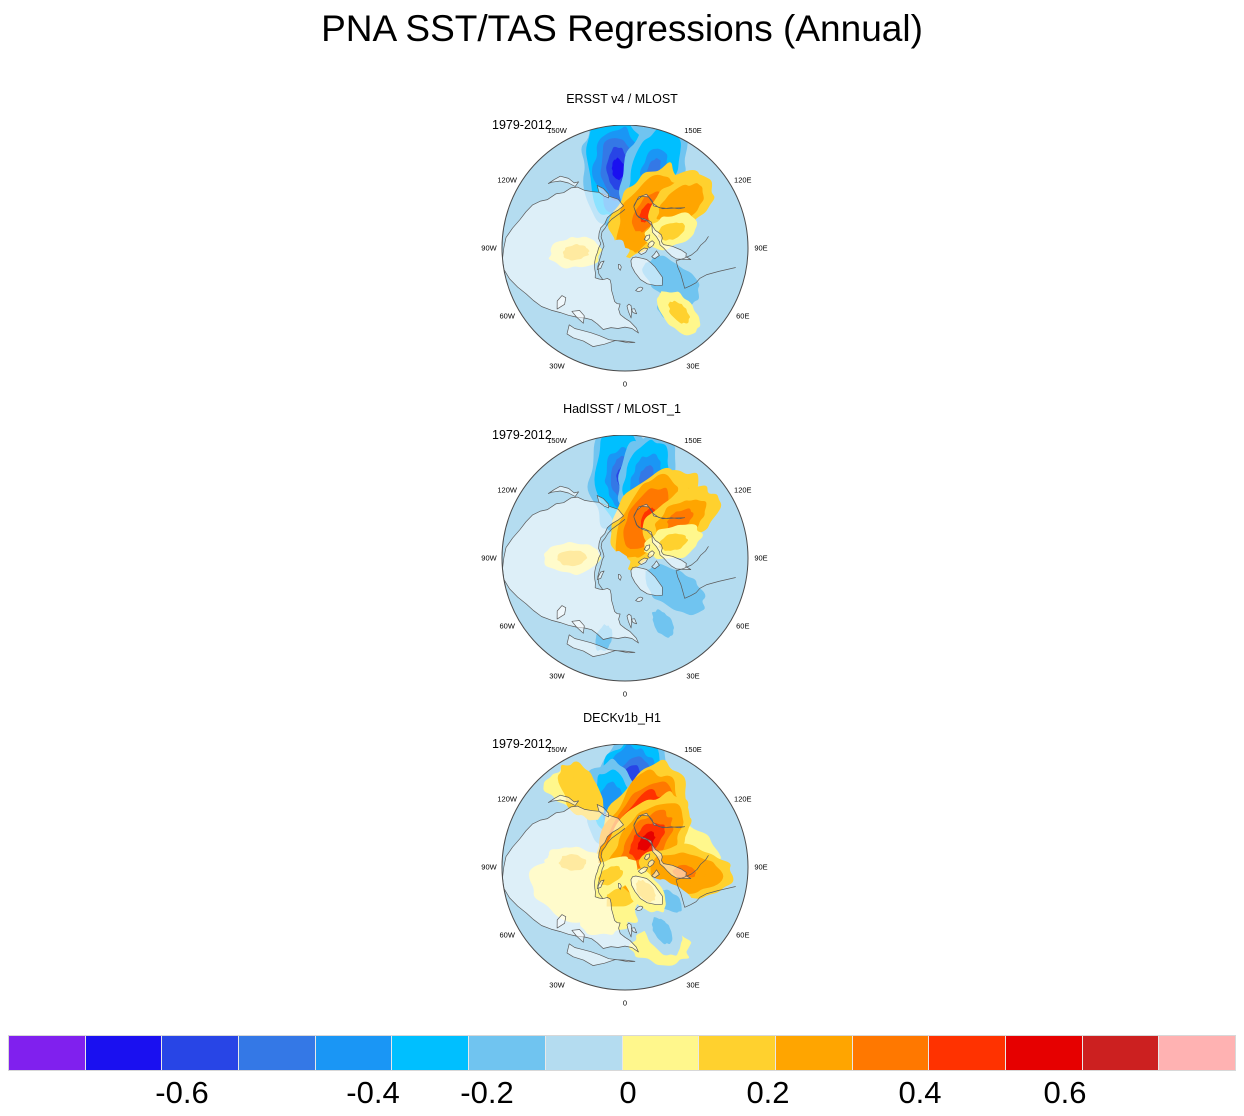  I want to click on polar-stereographic-svg-2: 180150E120E90E60E30E030W60W90W120W150W, so click(624, 567).